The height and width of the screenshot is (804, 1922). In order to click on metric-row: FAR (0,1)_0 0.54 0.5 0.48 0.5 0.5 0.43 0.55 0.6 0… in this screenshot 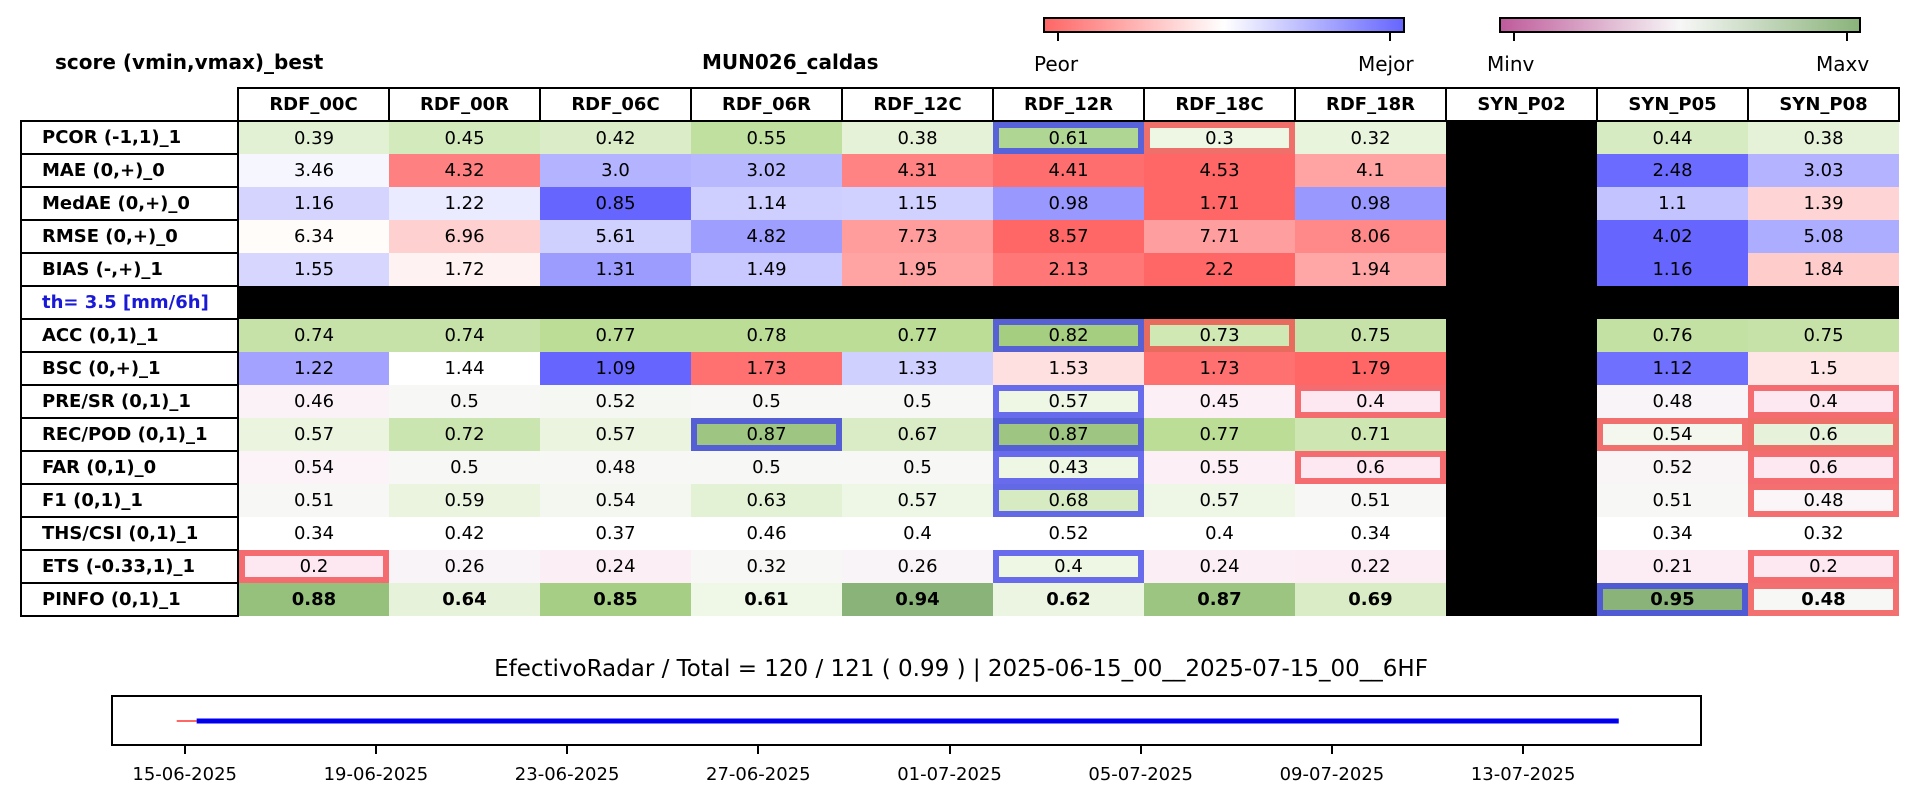, I will do `click(959, 467)`.